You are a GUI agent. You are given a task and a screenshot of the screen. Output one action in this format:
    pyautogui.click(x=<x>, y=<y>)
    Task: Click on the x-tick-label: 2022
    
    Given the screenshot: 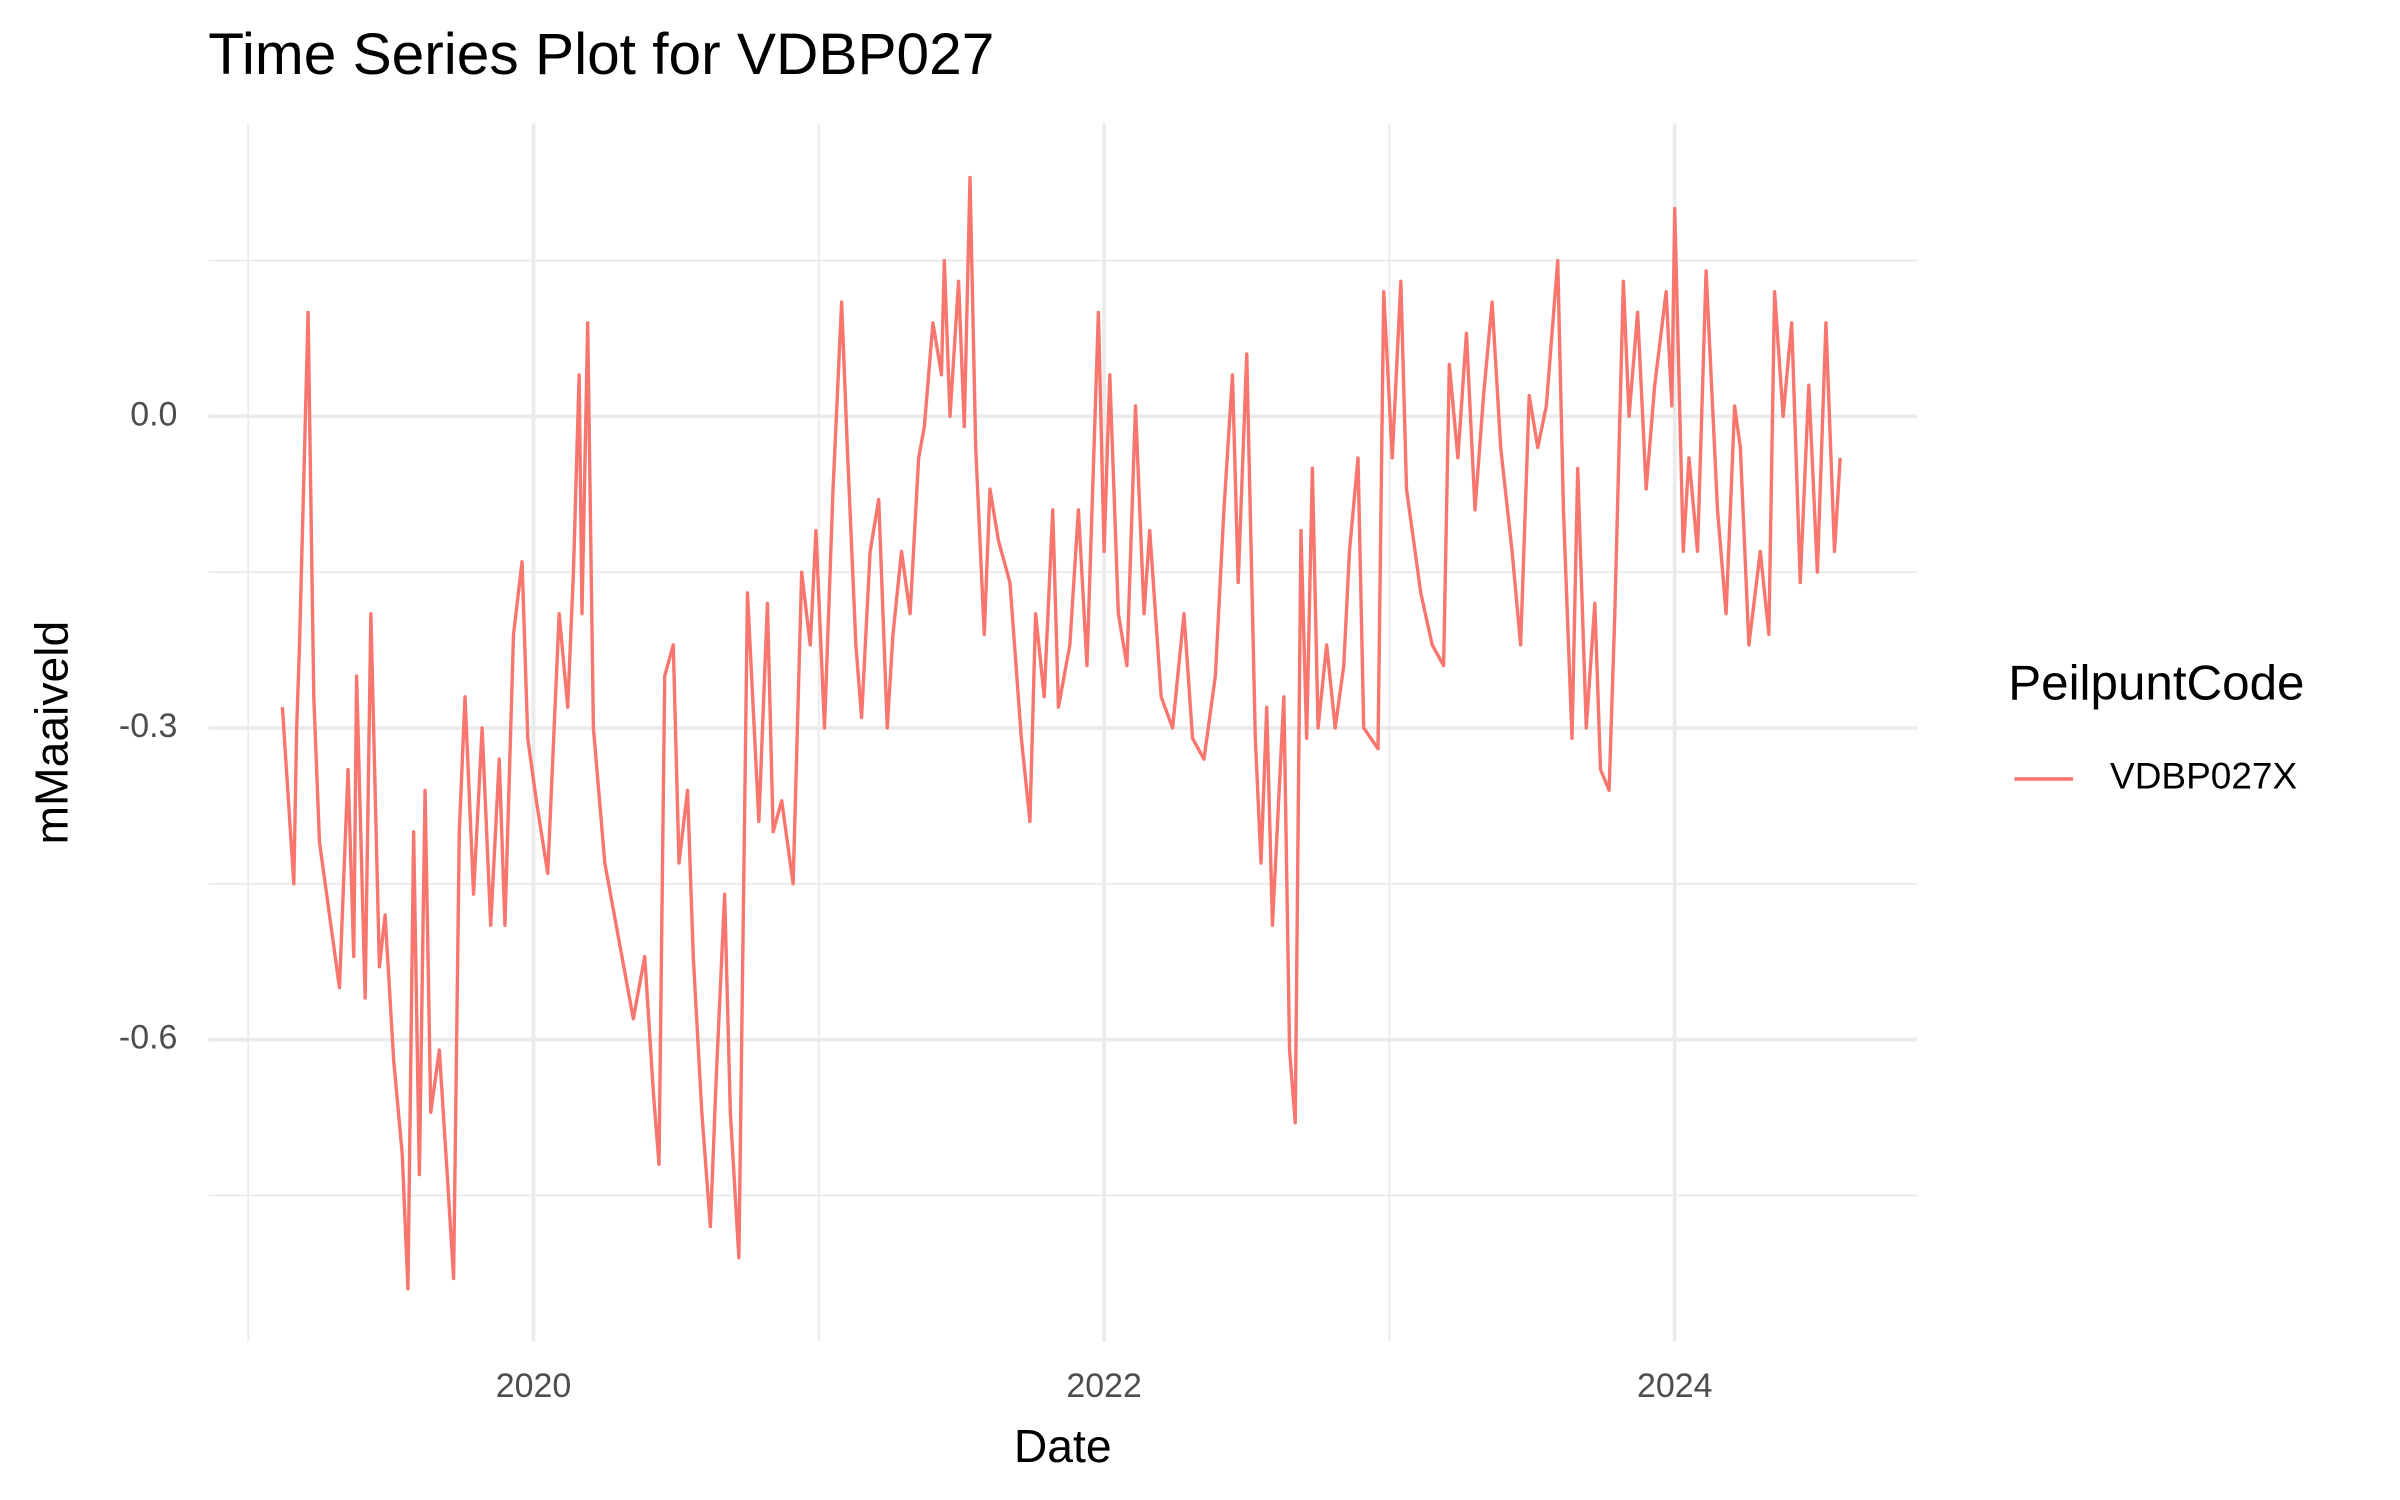 What is the action you would take?
    pyautogui.click(x=1103, y=1386)
    